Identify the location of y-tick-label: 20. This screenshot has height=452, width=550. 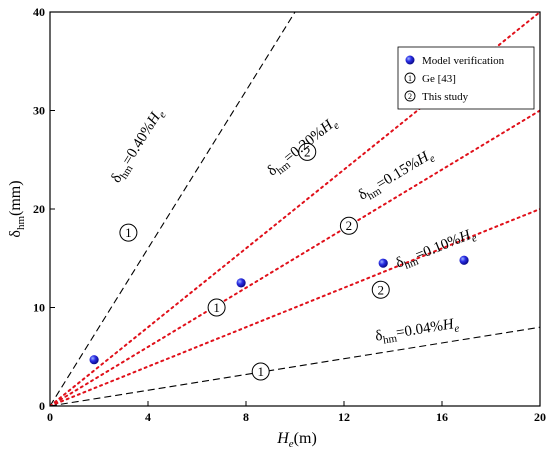
(39, 209).